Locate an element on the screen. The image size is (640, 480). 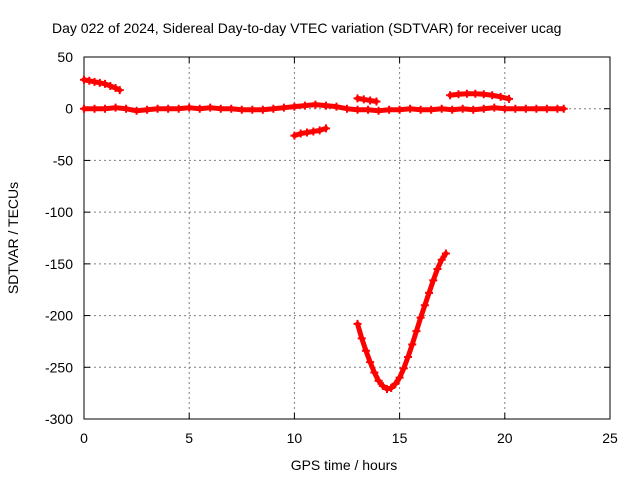
y-tick-label: -300 is located at coordinates (59, 419).